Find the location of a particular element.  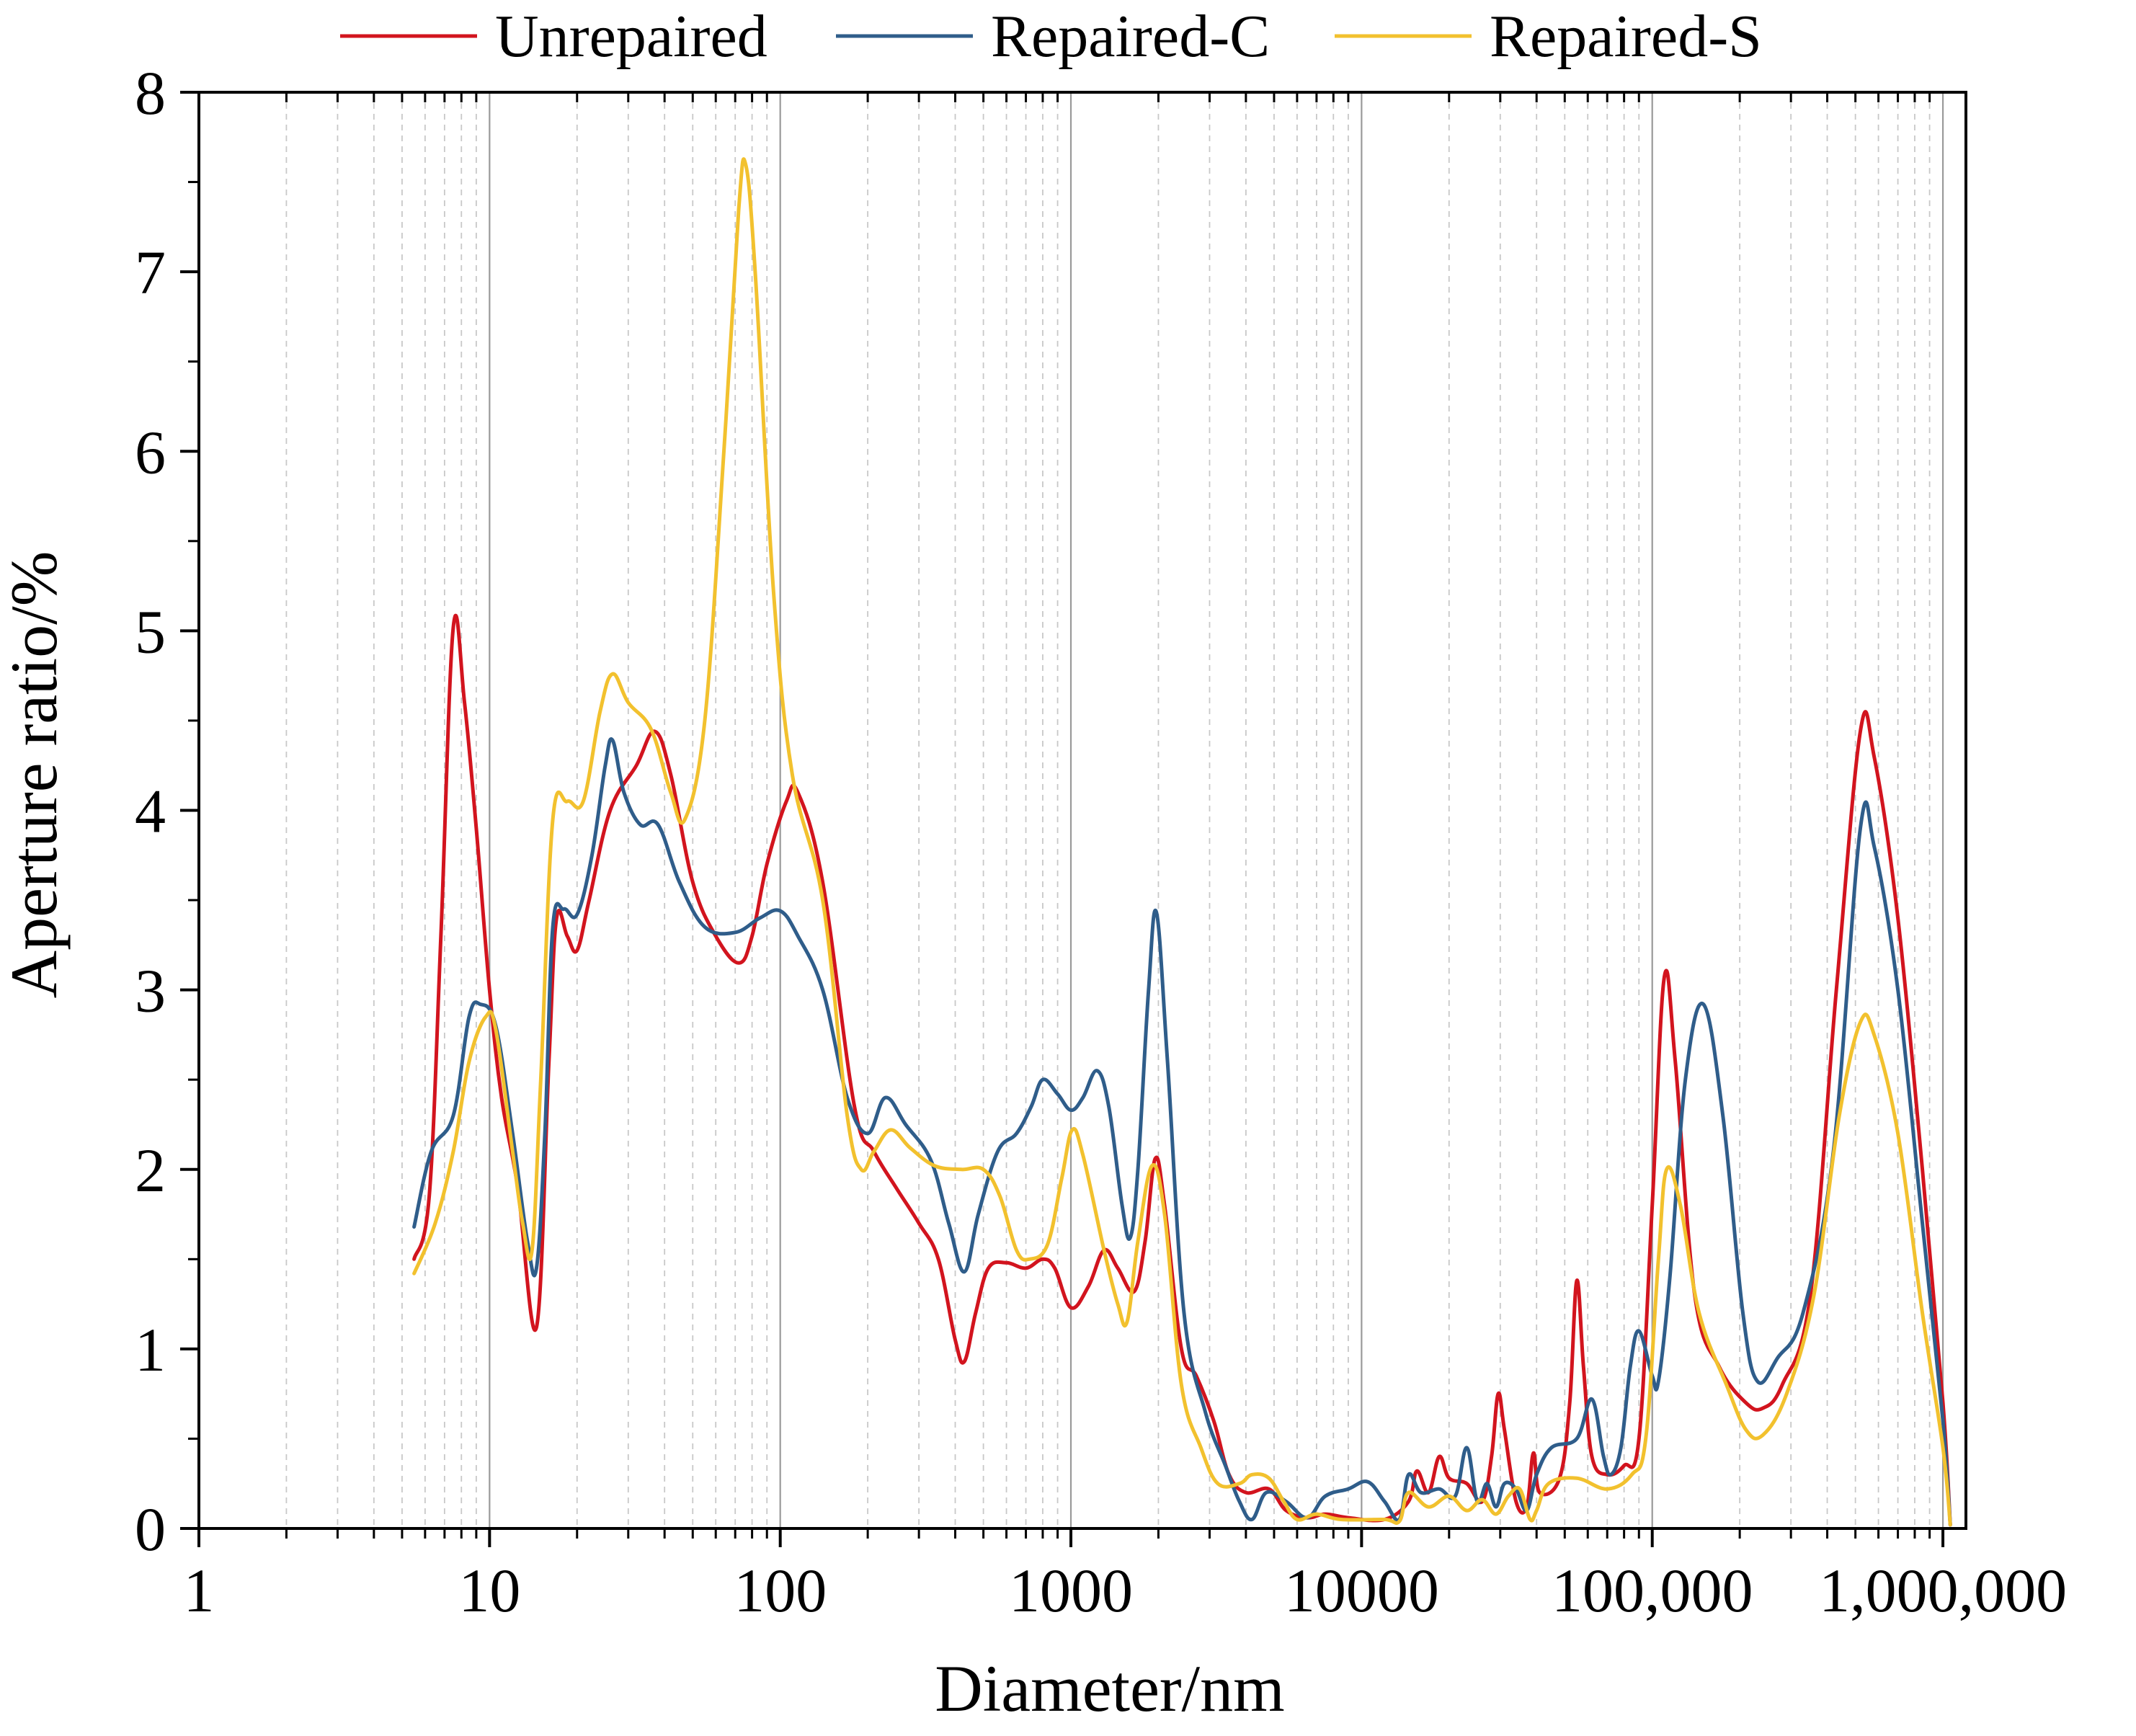

x-tick-label: 100 is located at coordinates (780, 1591).